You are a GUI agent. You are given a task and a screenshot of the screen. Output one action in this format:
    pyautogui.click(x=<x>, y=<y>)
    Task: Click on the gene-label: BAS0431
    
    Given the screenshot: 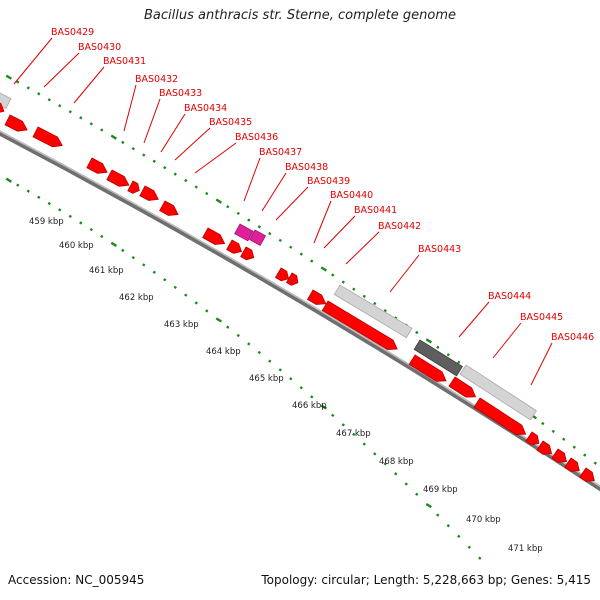 What is the action you would take?
    pyautogui.click(x=124, y=61)
    